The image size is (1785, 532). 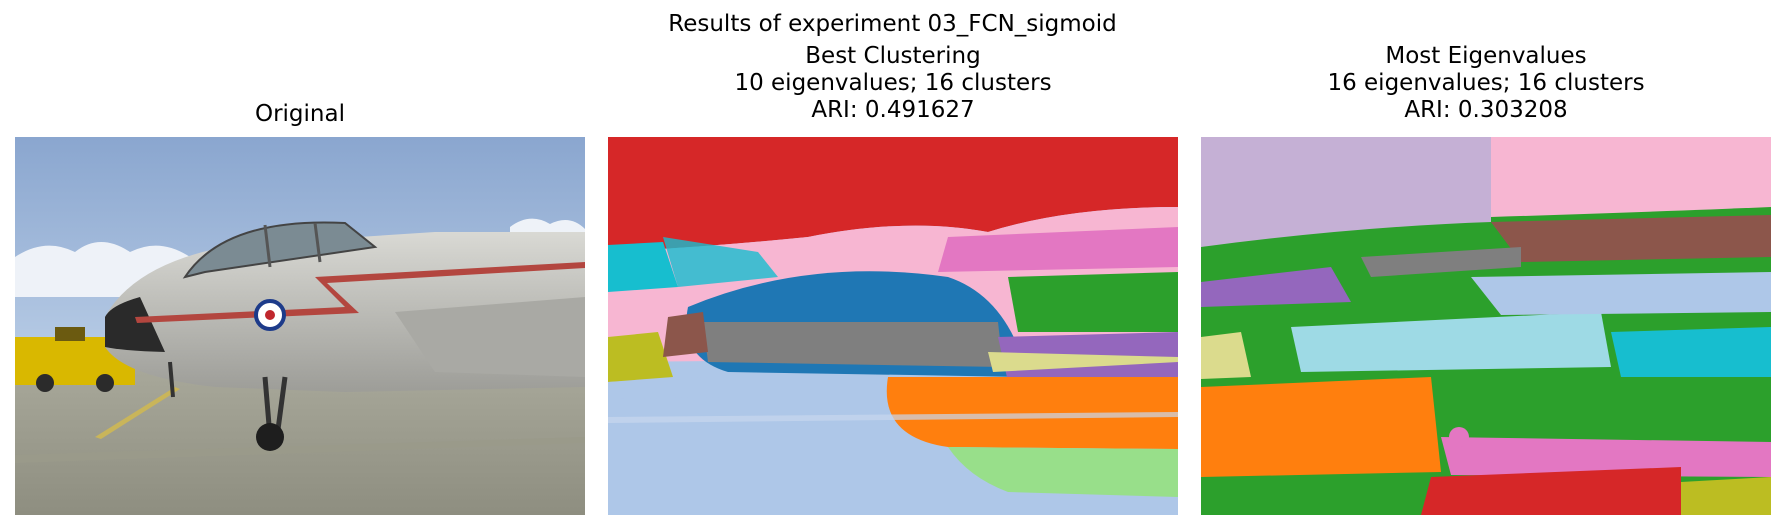 I want to click on title-line: ARI: 0.491627, so click(x=893, y=110).